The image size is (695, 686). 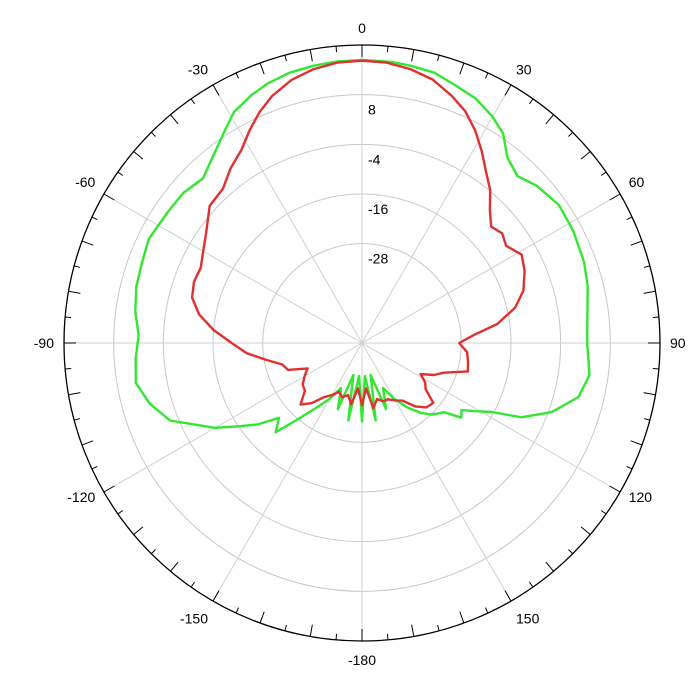 I want to click on angle-tick-label: -150, so click(x=194, y=619).